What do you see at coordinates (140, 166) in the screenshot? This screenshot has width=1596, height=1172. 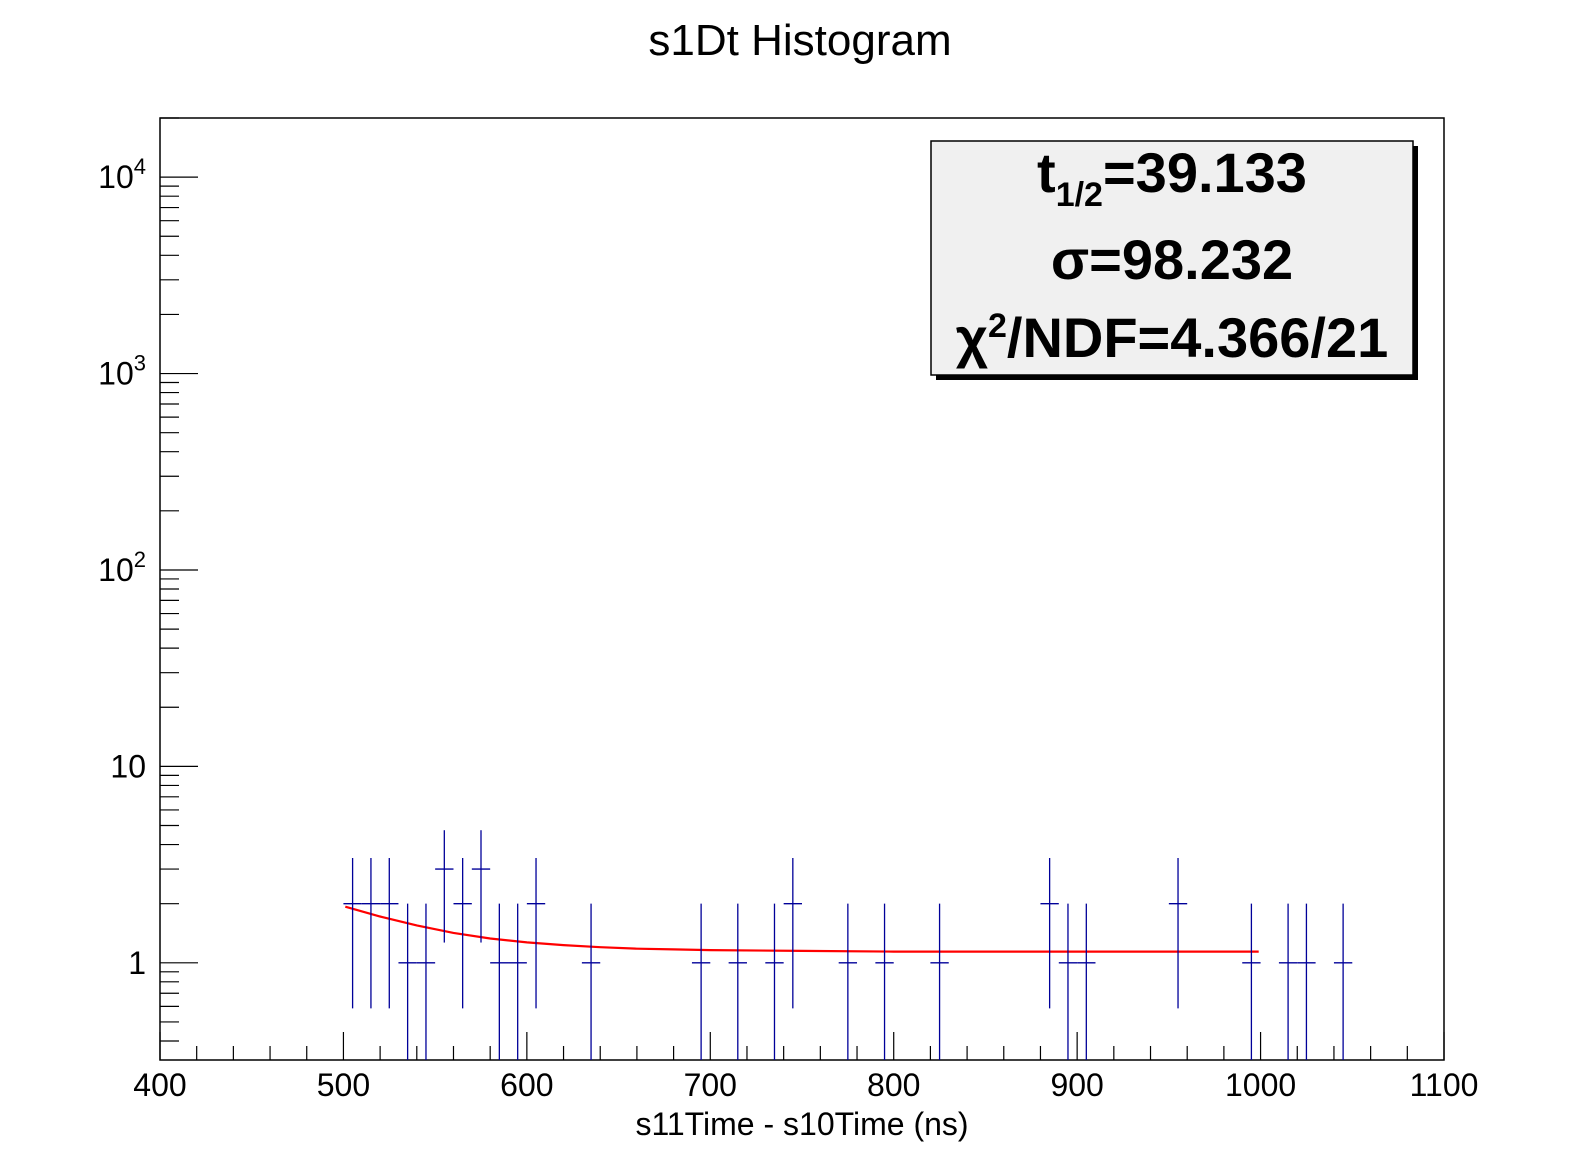 I see `y-tick-exponent: 4` at bounding box center [140, 166].